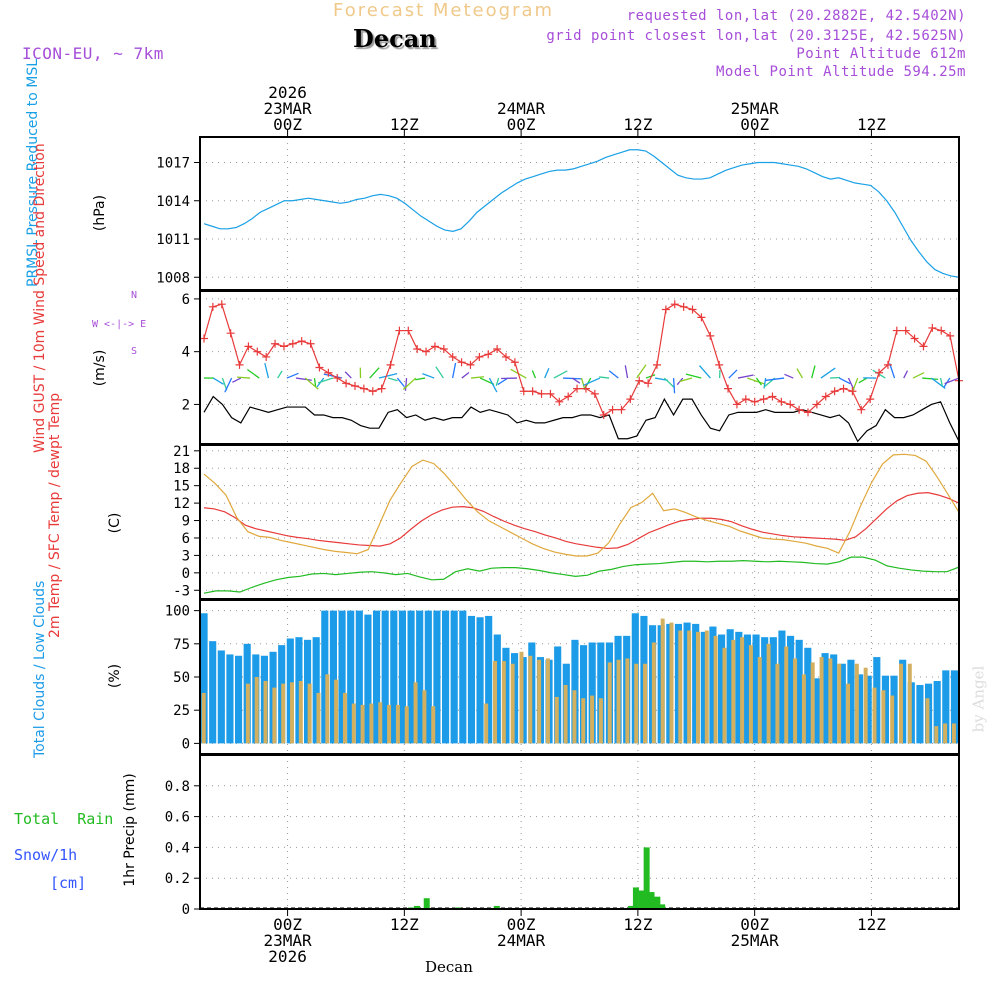 This screenshot has height=1000, width=1000. Describe the element at coordinates (755, 940) in the screenshot. I see `time-label-bottom: 25MAR` at that location.